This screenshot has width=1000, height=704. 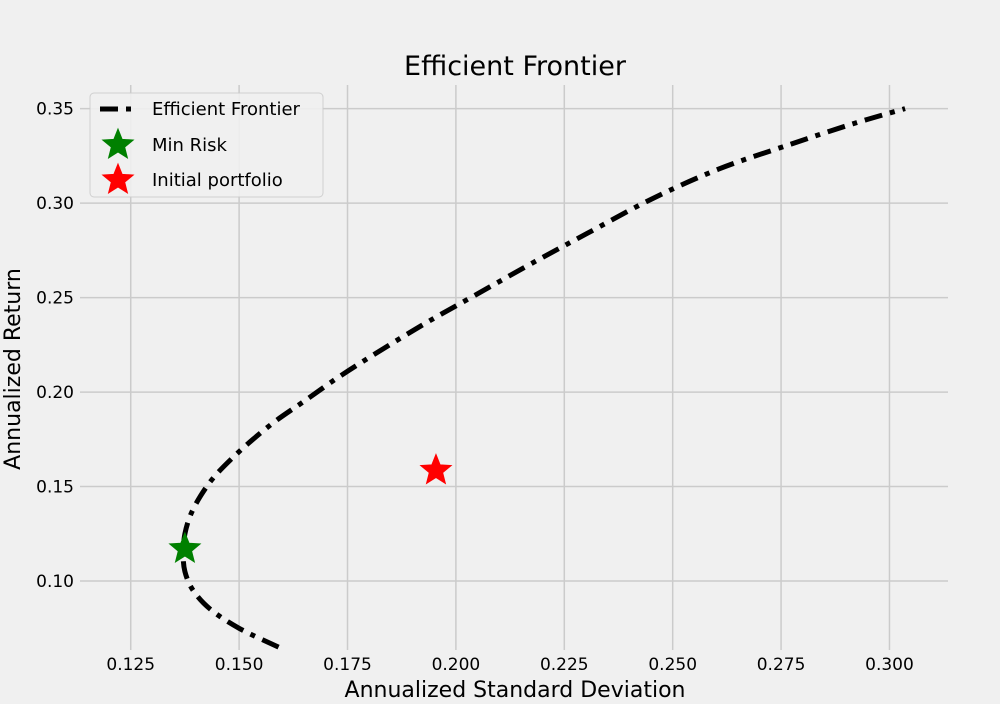 I want to click on y-tick-label: 0.30, so click(x=55, y=204).